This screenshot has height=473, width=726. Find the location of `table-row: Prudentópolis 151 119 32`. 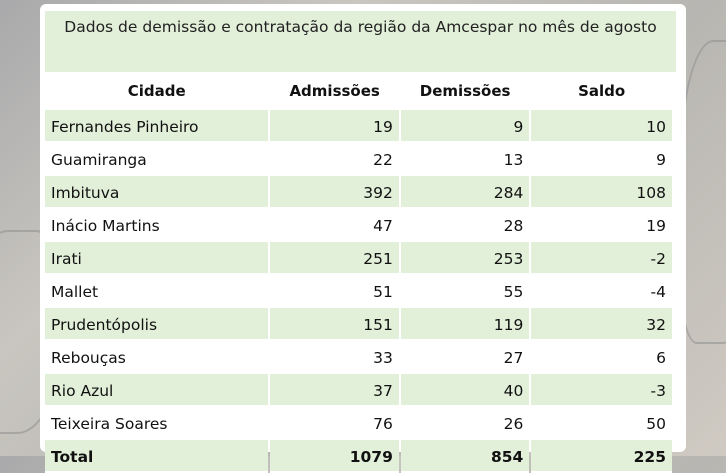

table-row: Prudentópolis 151 119 32 is located at coordinates (358, 324).